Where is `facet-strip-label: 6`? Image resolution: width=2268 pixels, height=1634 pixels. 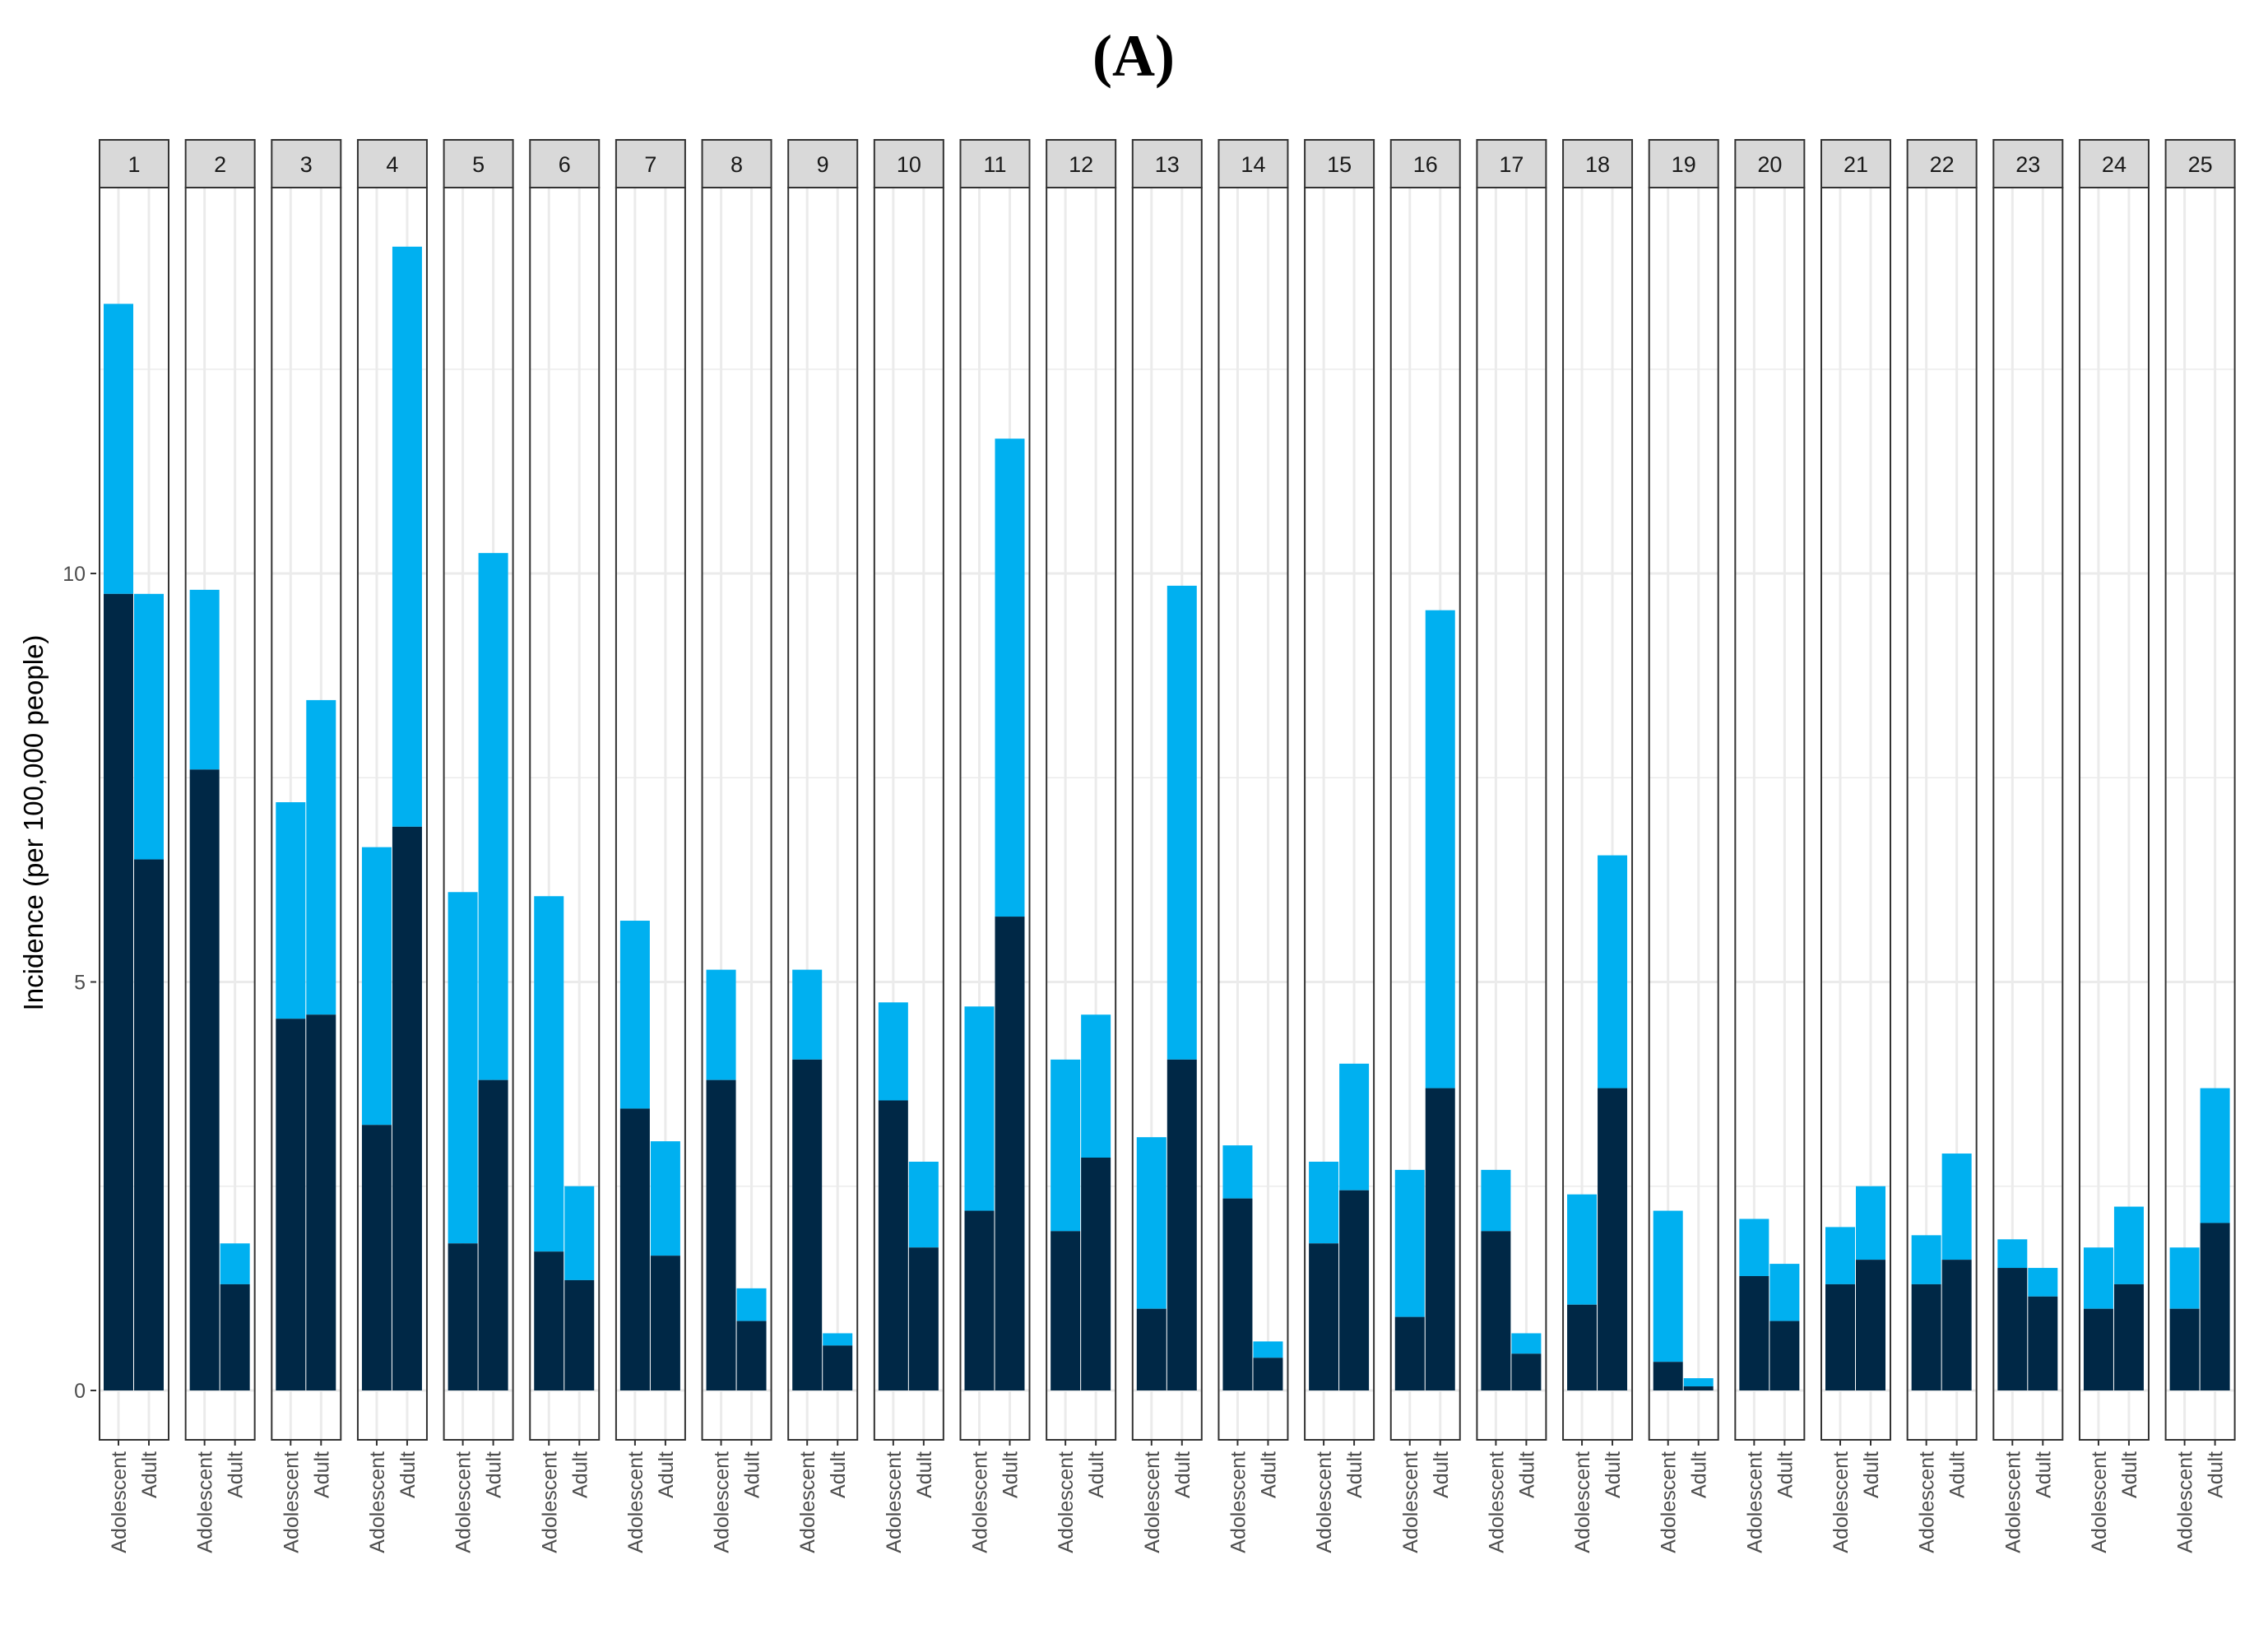
facet-strip-label: 6 is located at coordinates (565, 164).